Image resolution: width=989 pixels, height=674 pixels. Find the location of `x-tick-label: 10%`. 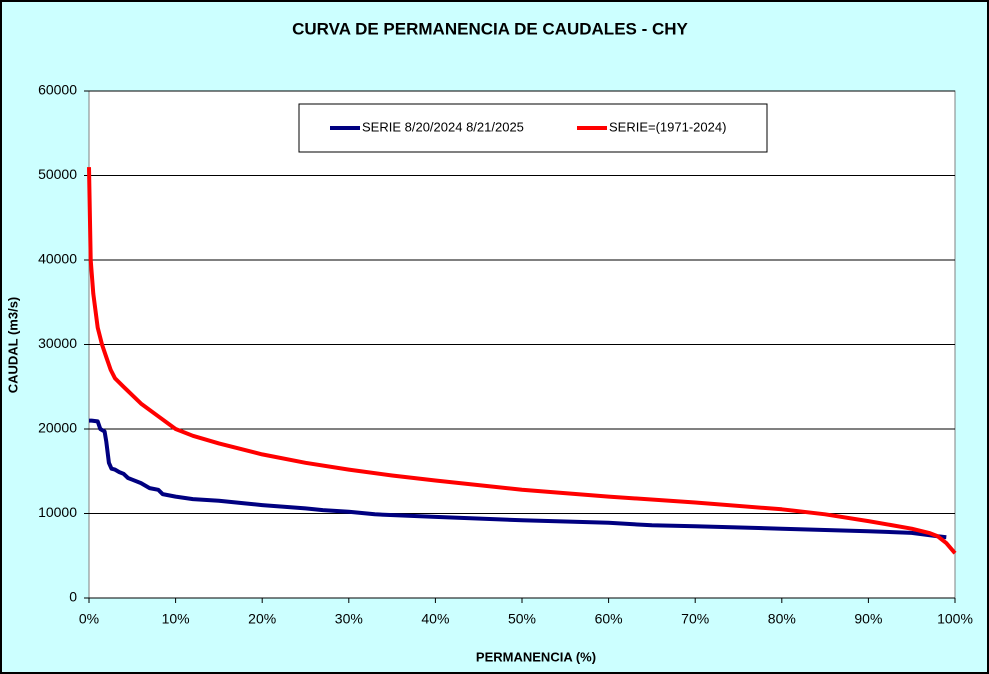

x-tick-label: 10% is located at coordinates (176, 619).